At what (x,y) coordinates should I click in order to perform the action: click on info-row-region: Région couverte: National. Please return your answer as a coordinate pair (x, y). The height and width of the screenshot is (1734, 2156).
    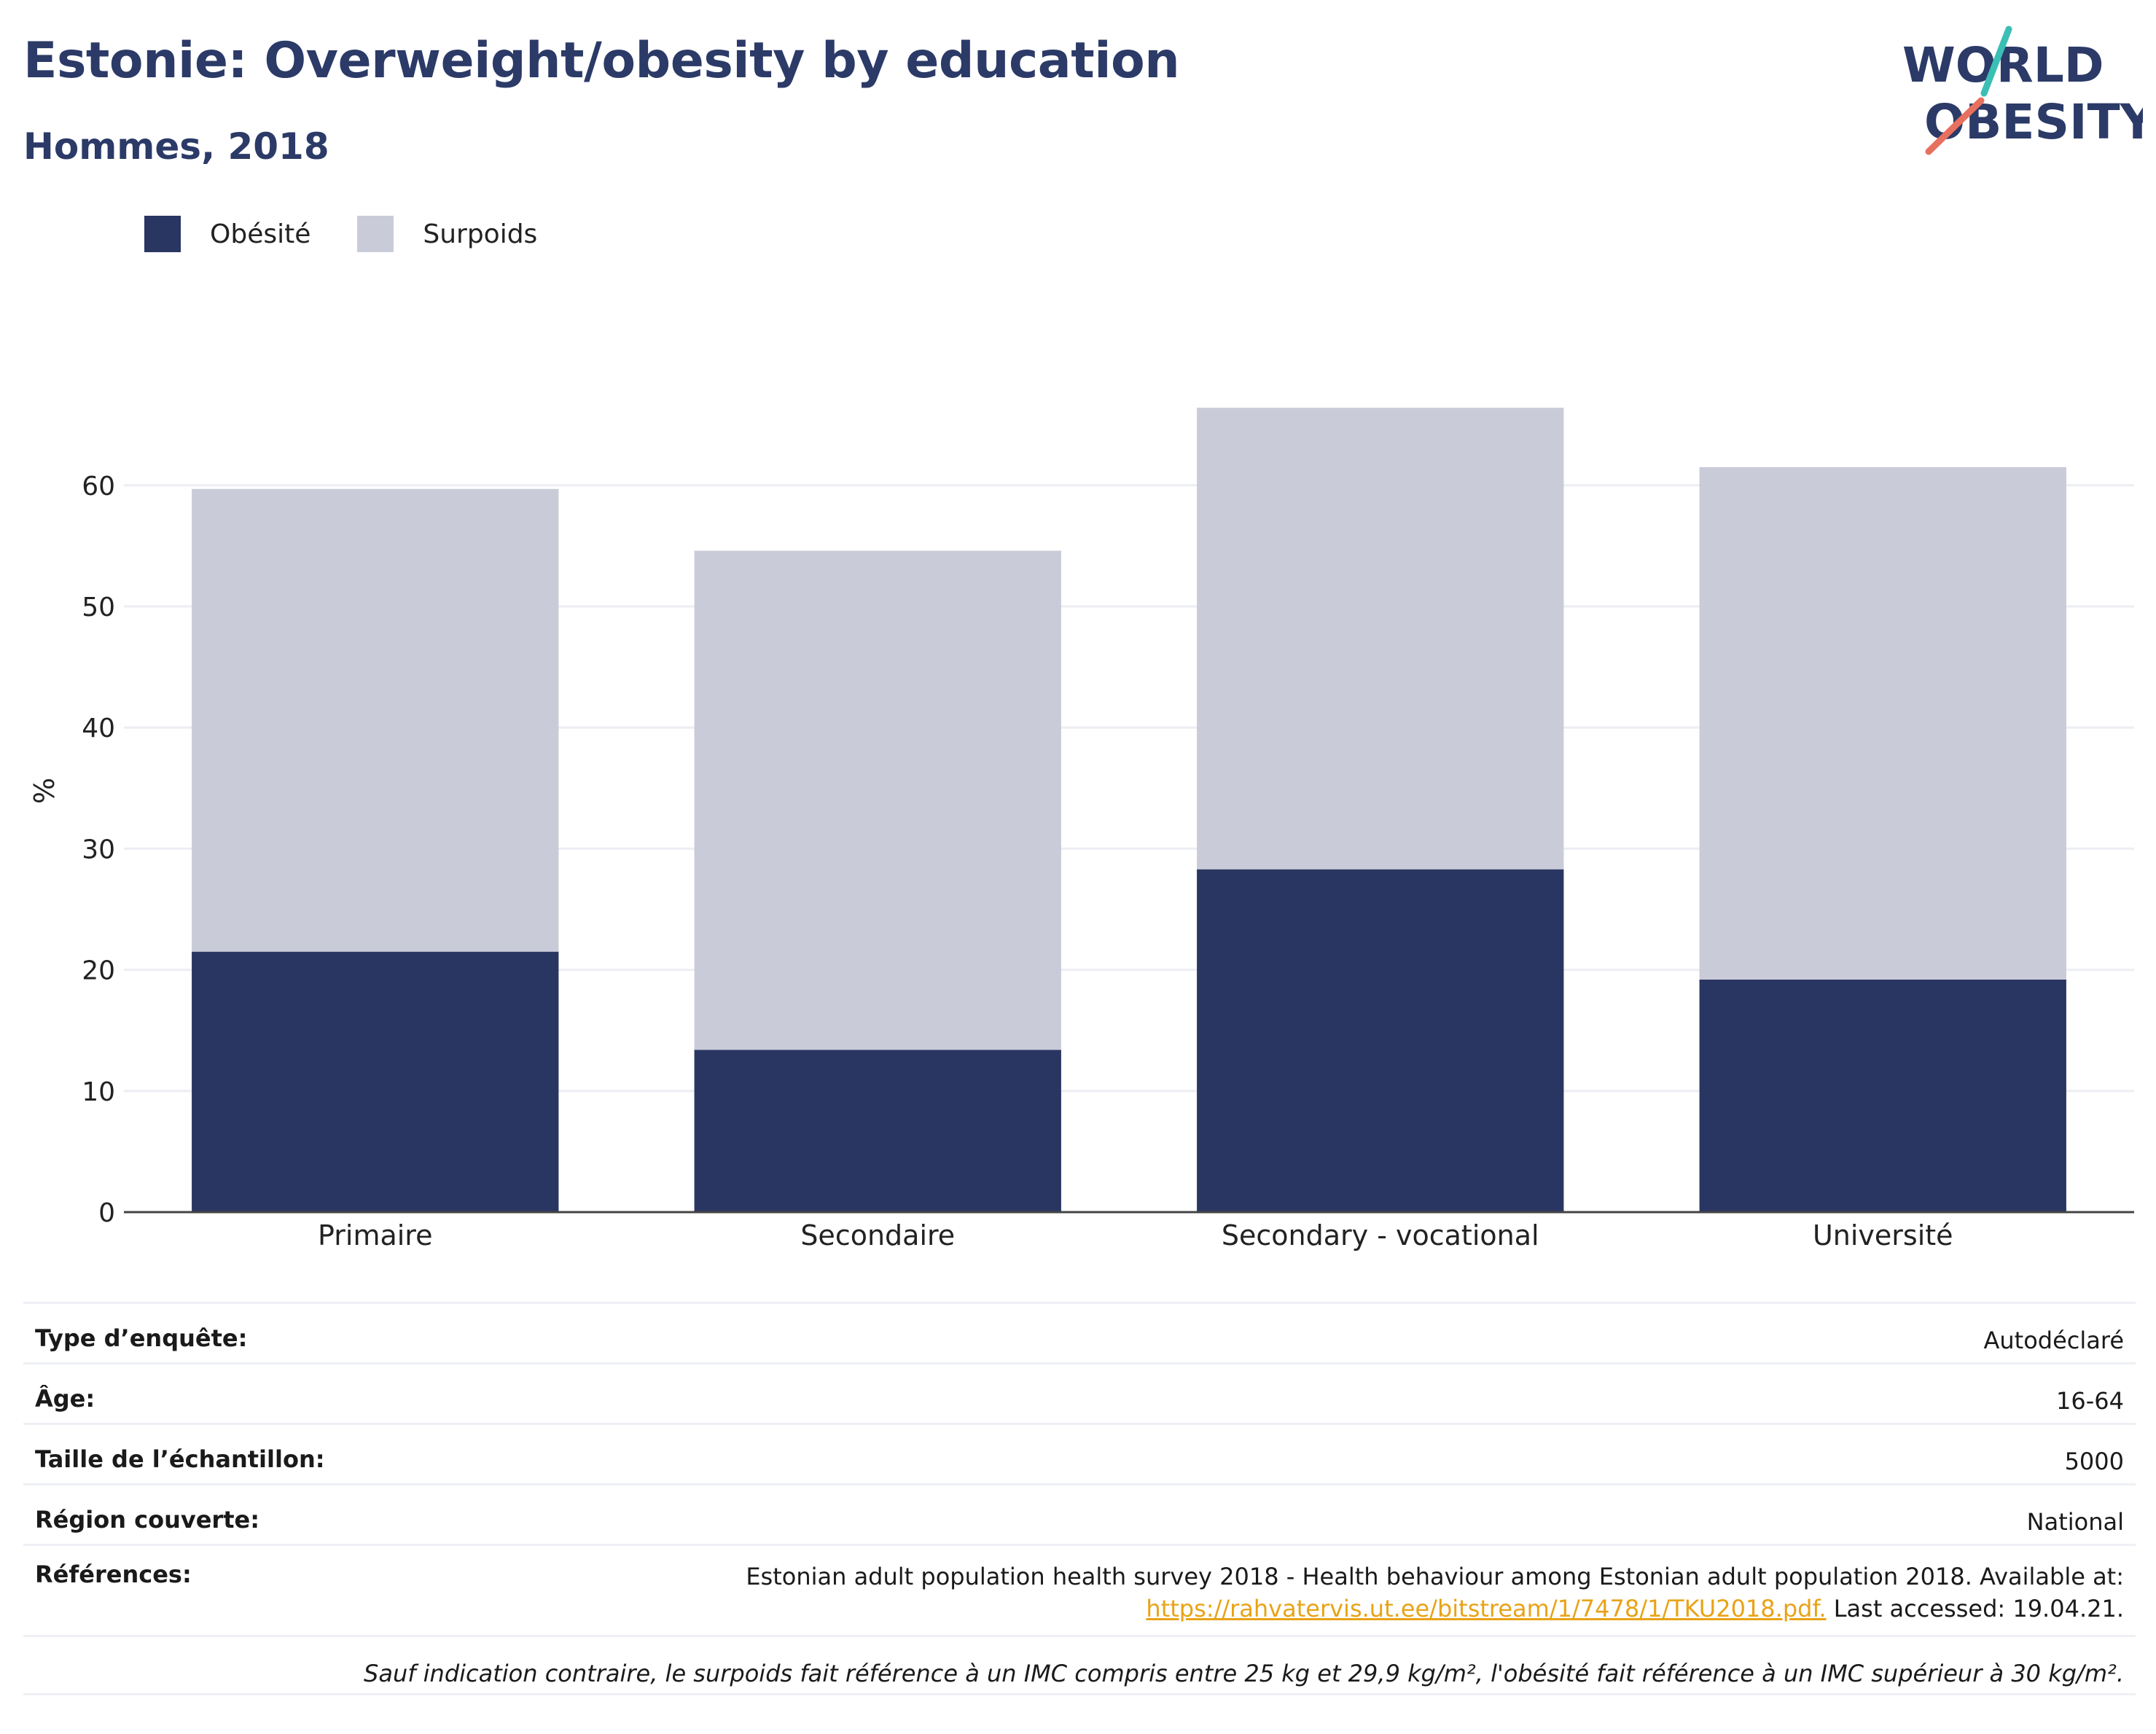
    Looking at the image, I should click on (1079, 1513).